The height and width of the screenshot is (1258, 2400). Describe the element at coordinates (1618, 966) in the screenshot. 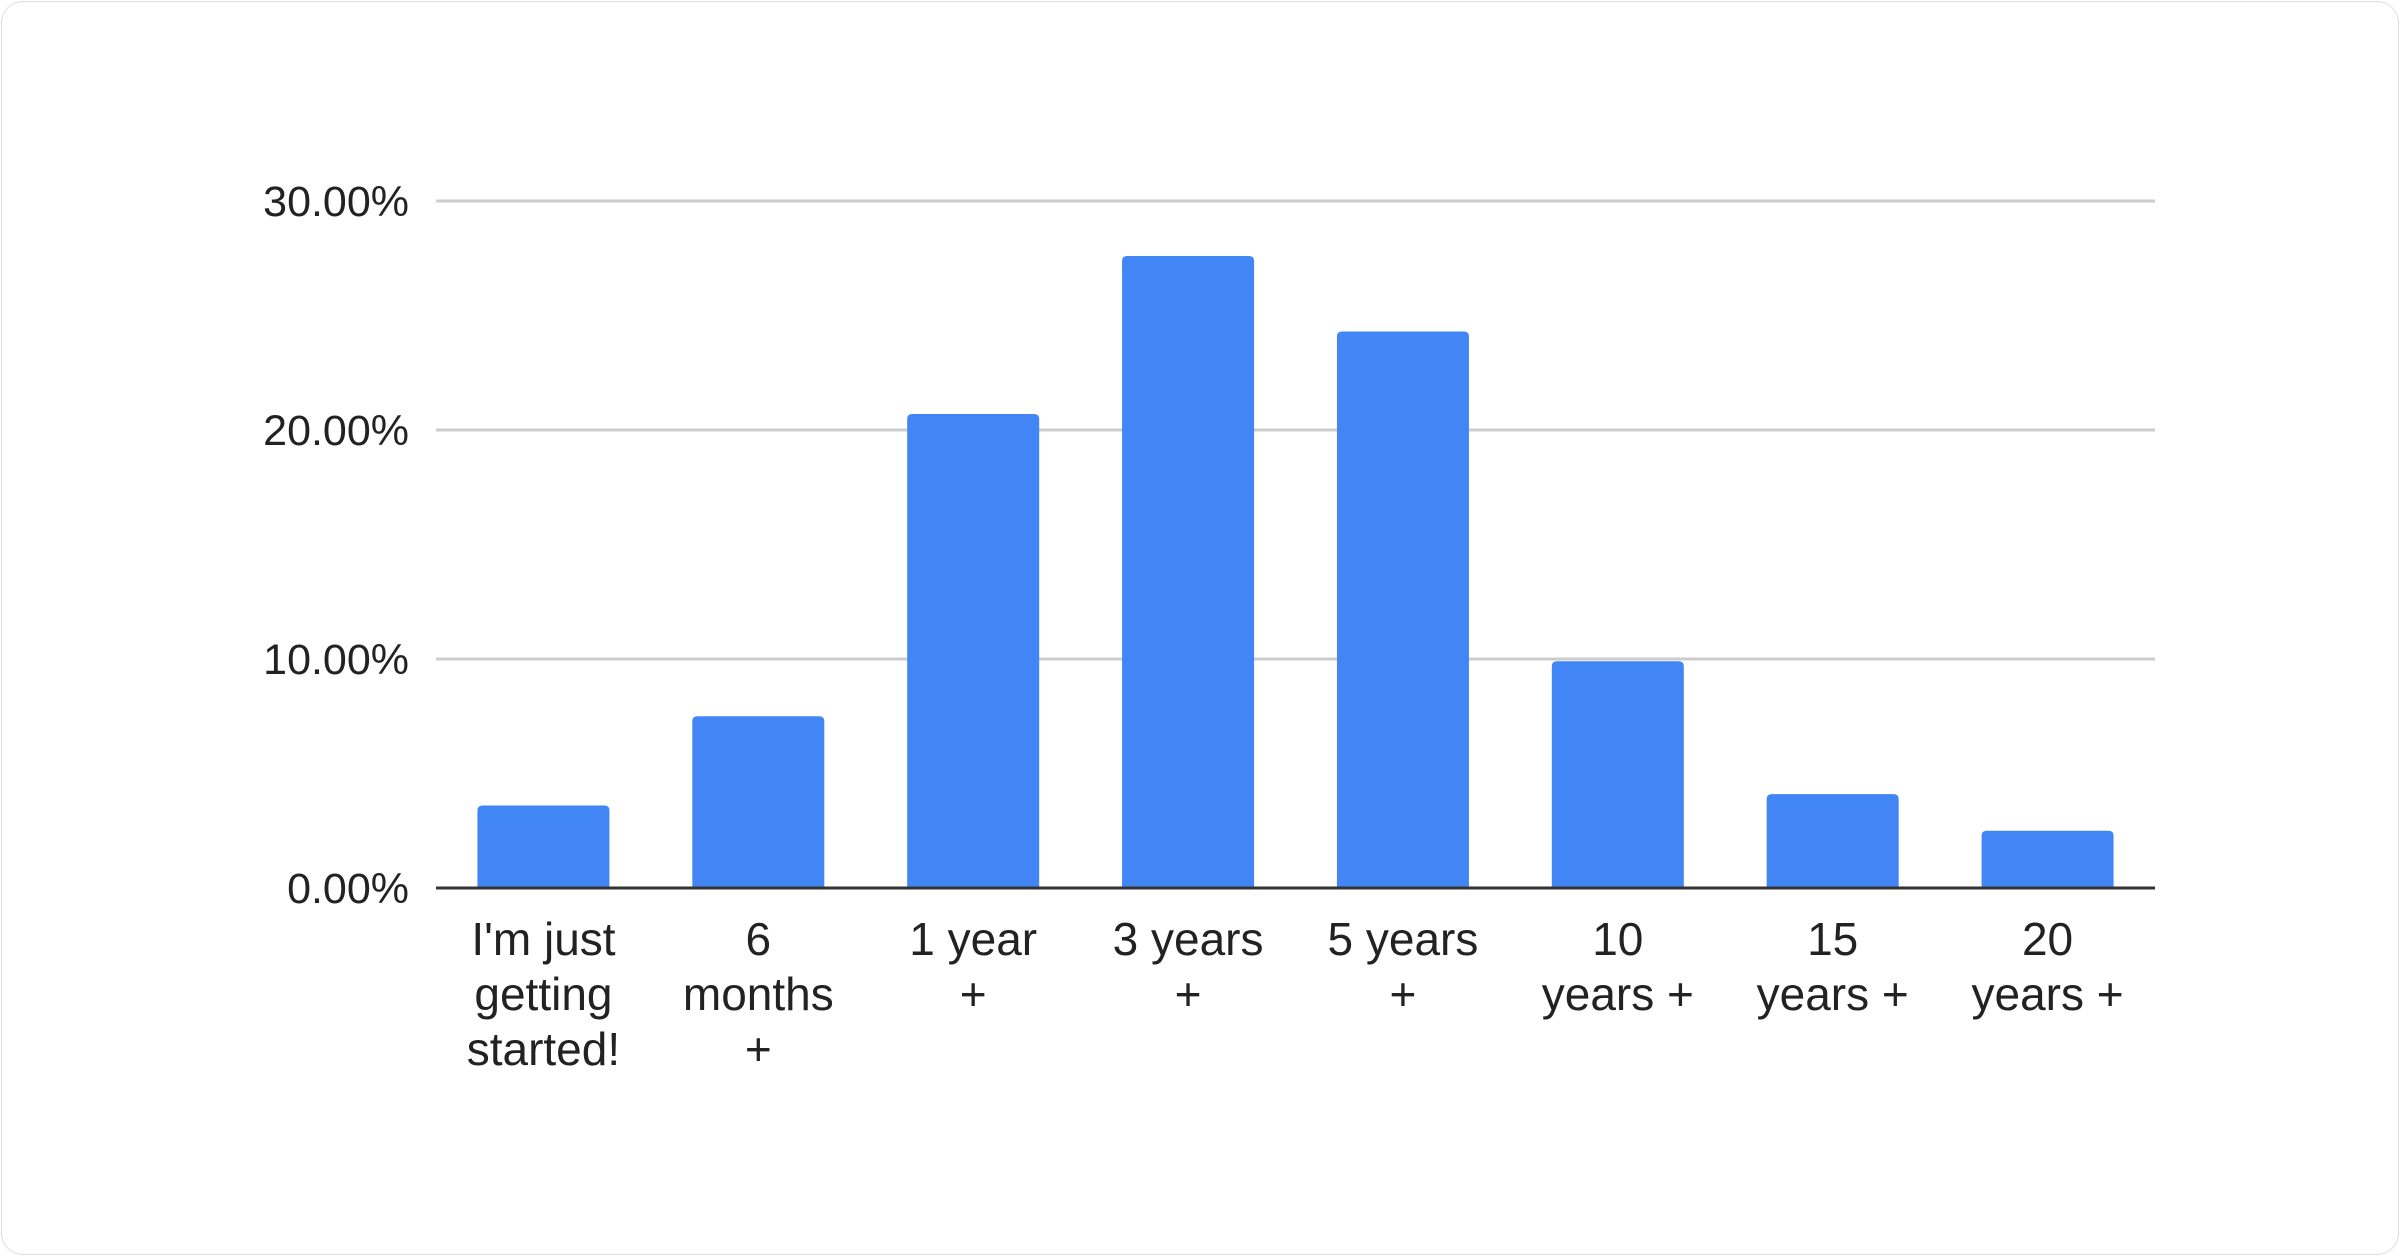

I see `x-tick-label: 10 years +` at that location.